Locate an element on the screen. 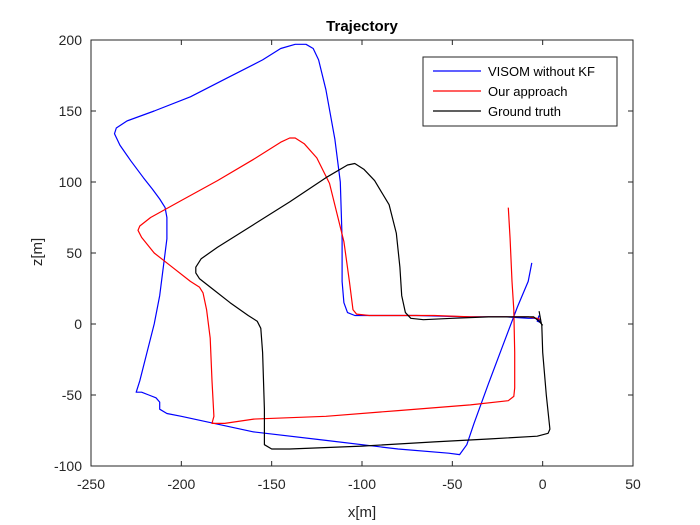  y-tick-label: 150 is located at coordinates (71, 111).